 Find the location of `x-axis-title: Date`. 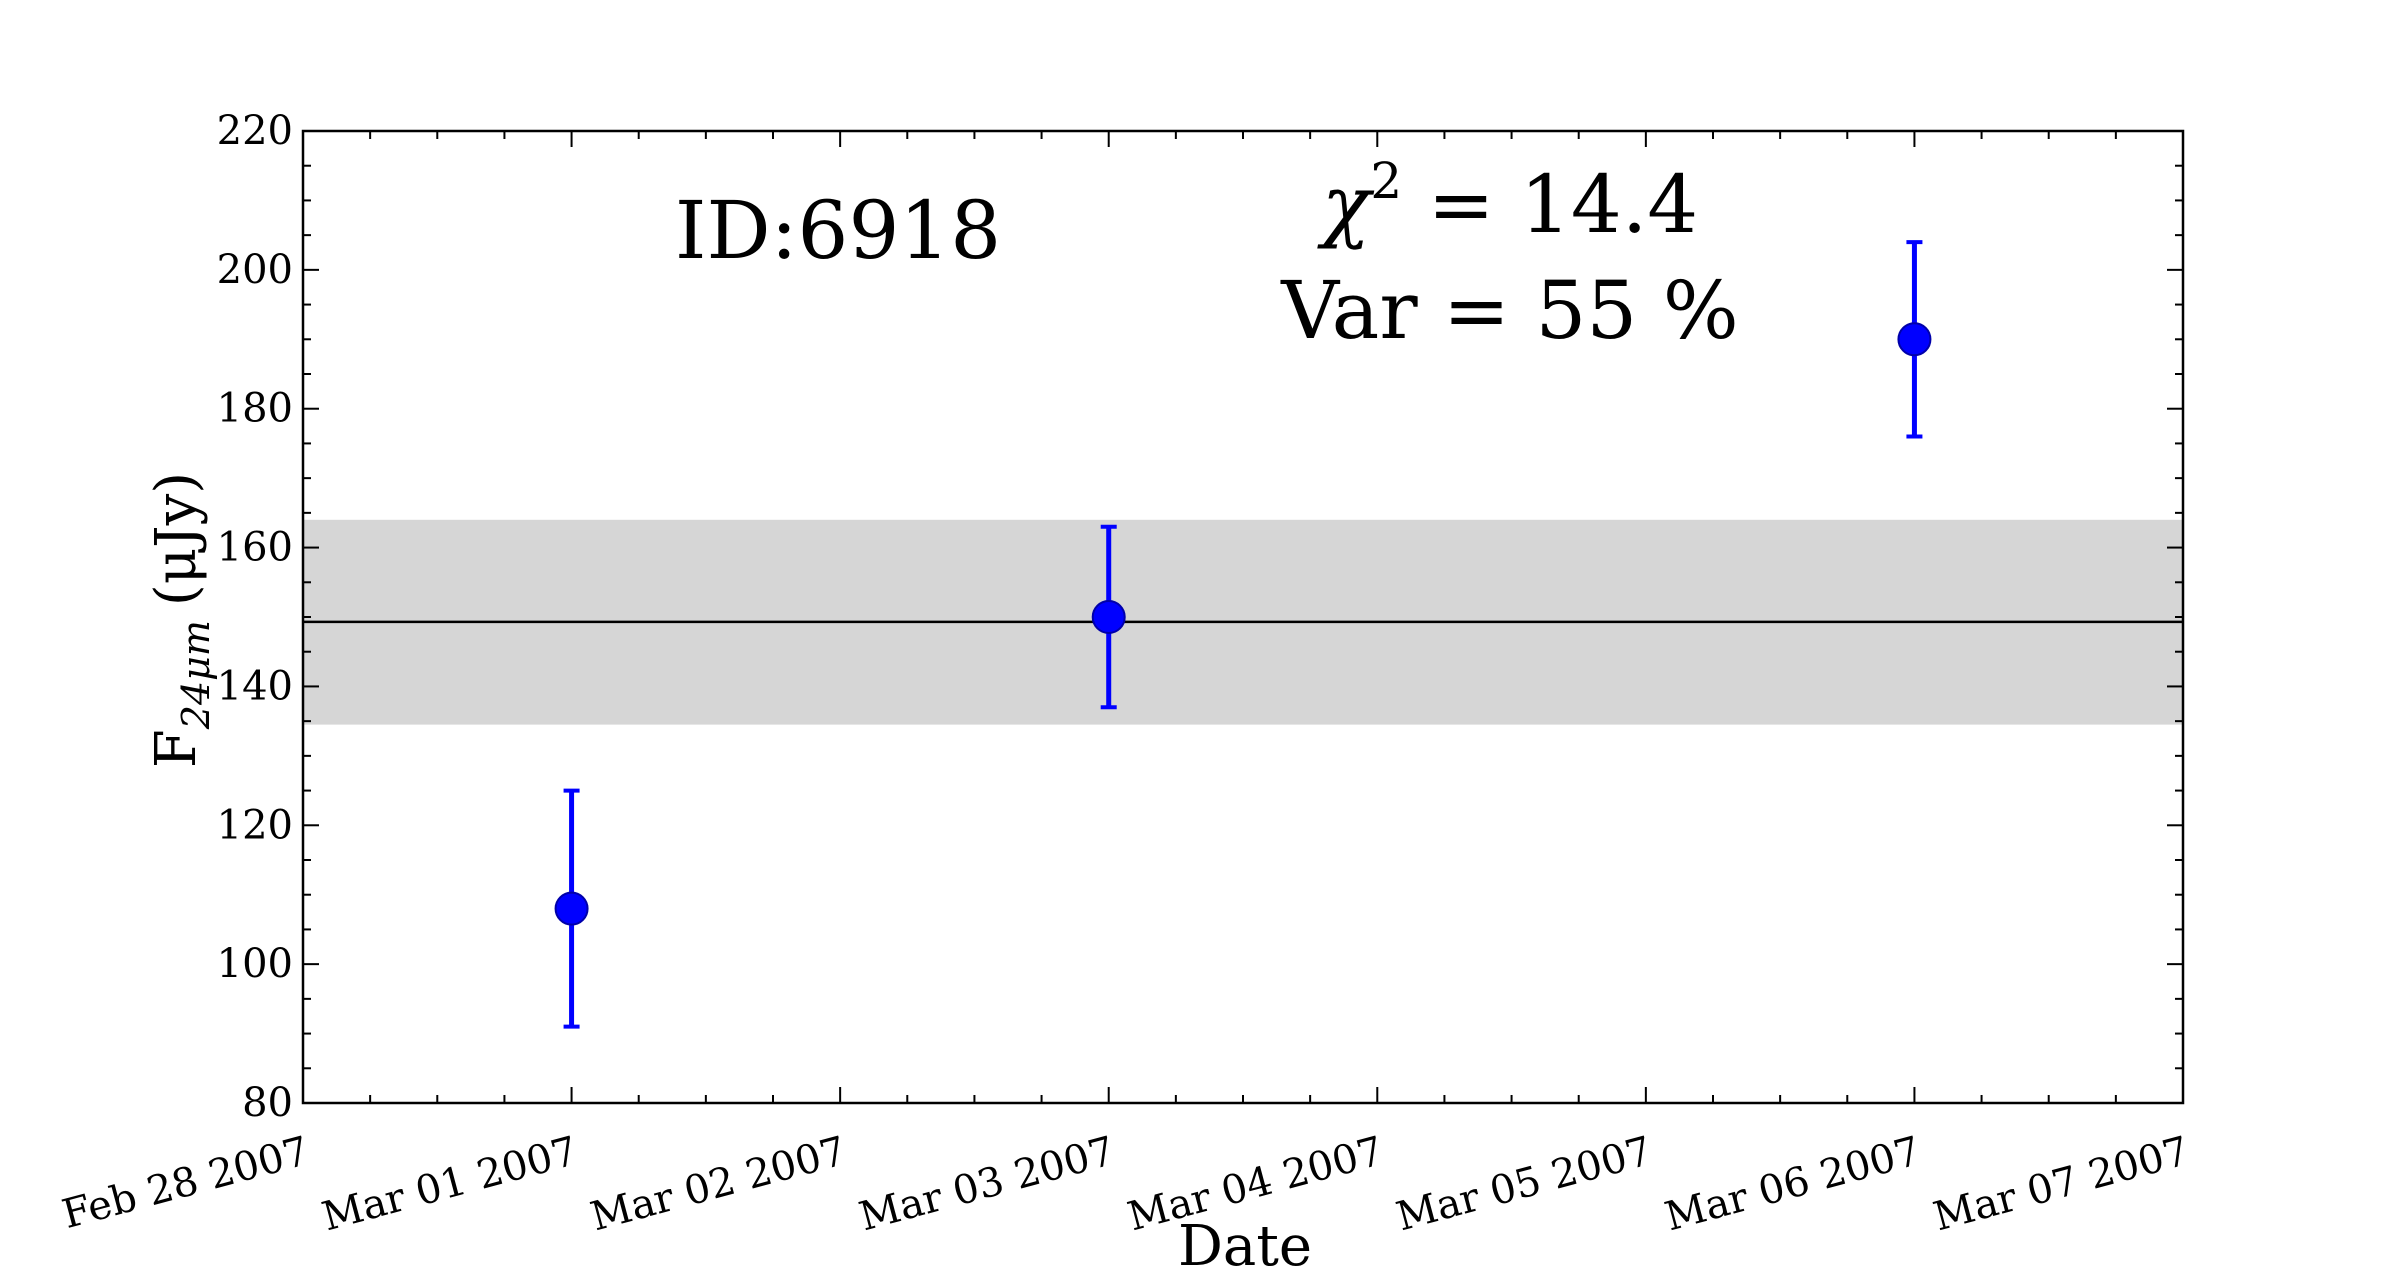

x-axis-title: Date is located at coordinates (1245, 1246).